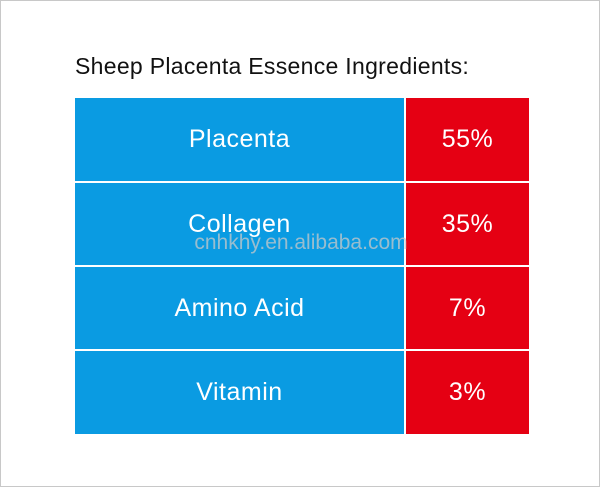 The image size is (600, 487). I want to click on ingredient-percent: 7%, so click(467, 308).